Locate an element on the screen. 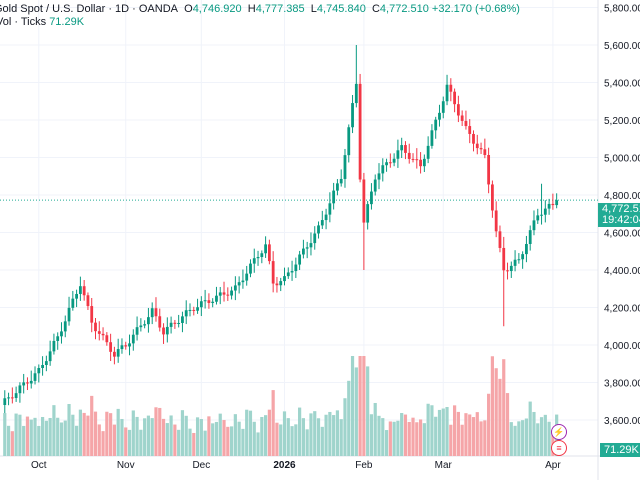 The image size is (640, 480). y-tick-label: 4,200.000 is located at coordinates (622, 309).